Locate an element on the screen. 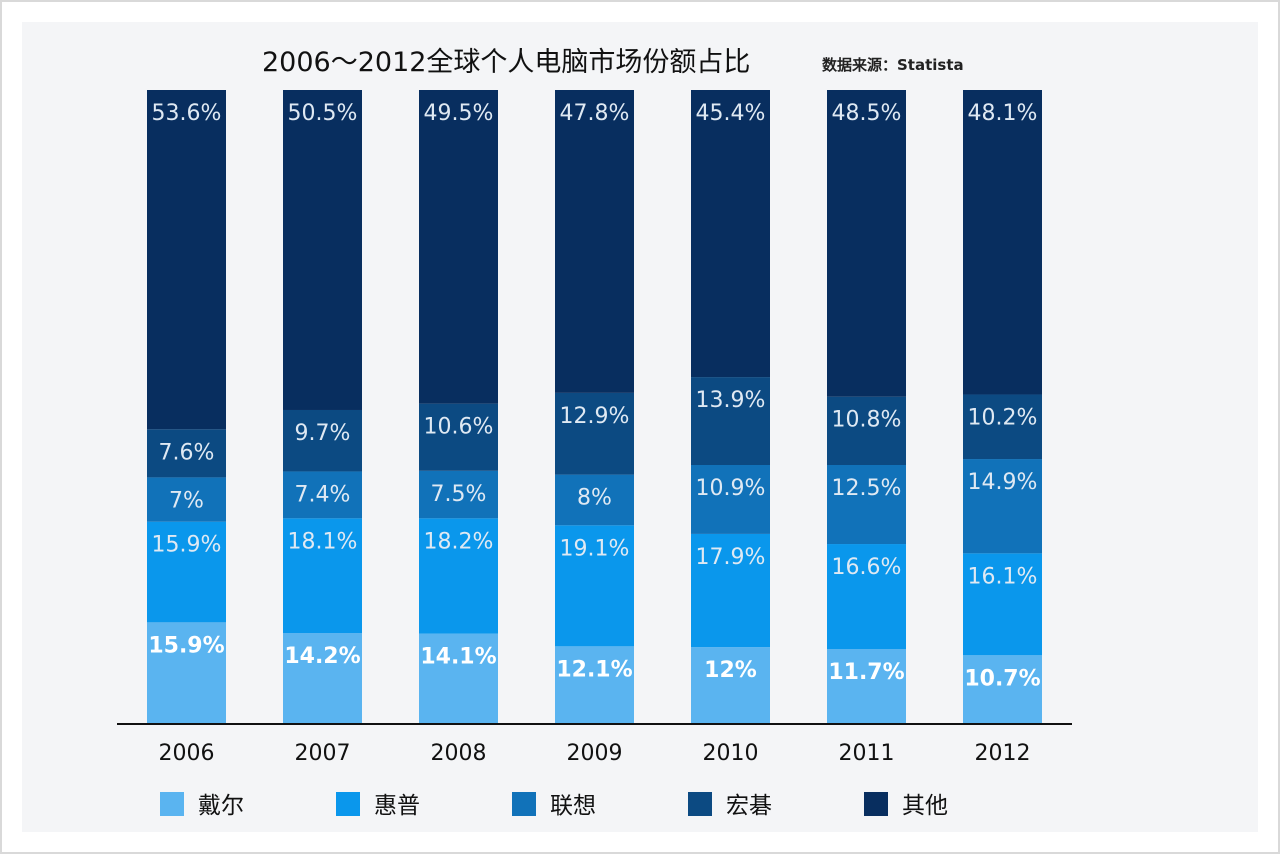 This screenshot has width=1280, height=854. data-label: 10.8% is located at coordinates (867, 420).